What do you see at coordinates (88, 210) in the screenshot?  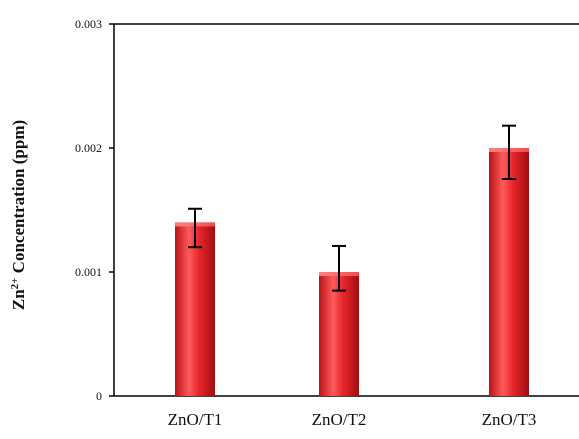 I see `y-tick-labels: 0 0.001 0.002 0.003` at bounding box center [88, 210].